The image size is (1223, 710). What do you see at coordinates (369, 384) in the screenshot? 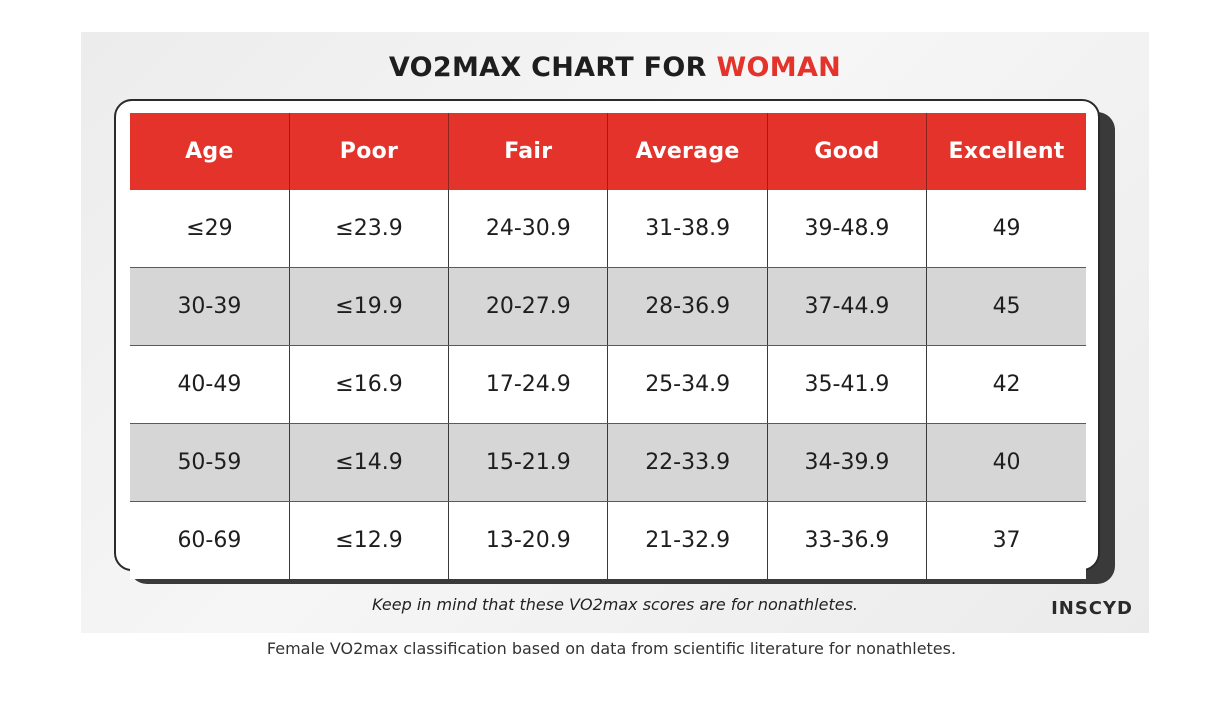
I see `cell-poor: ≤16.9` at bounding box center [369, 384].